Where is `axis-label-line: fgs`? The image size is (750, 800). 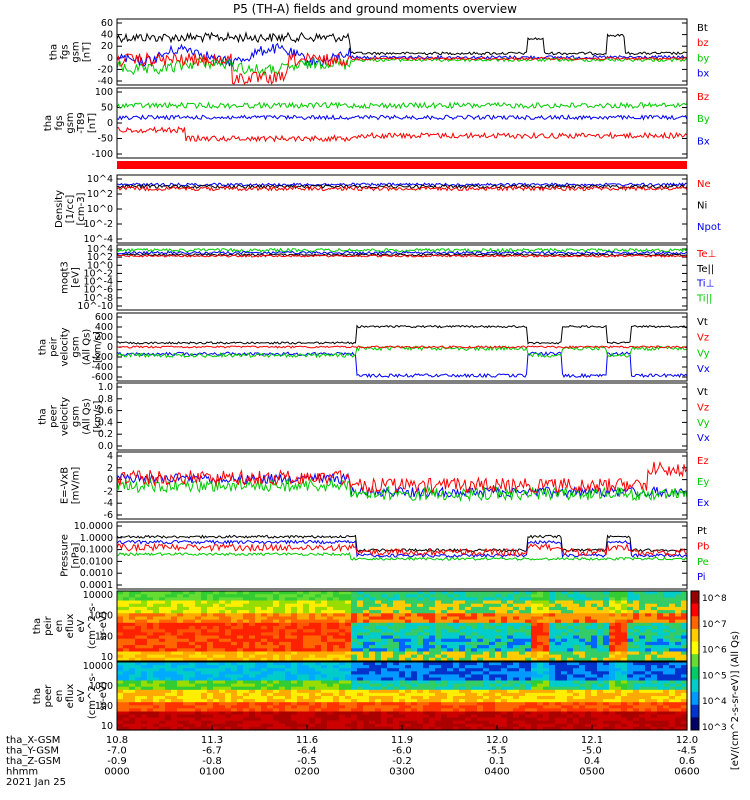
axis-label-line: fgs is located at coordinates (65, 51).